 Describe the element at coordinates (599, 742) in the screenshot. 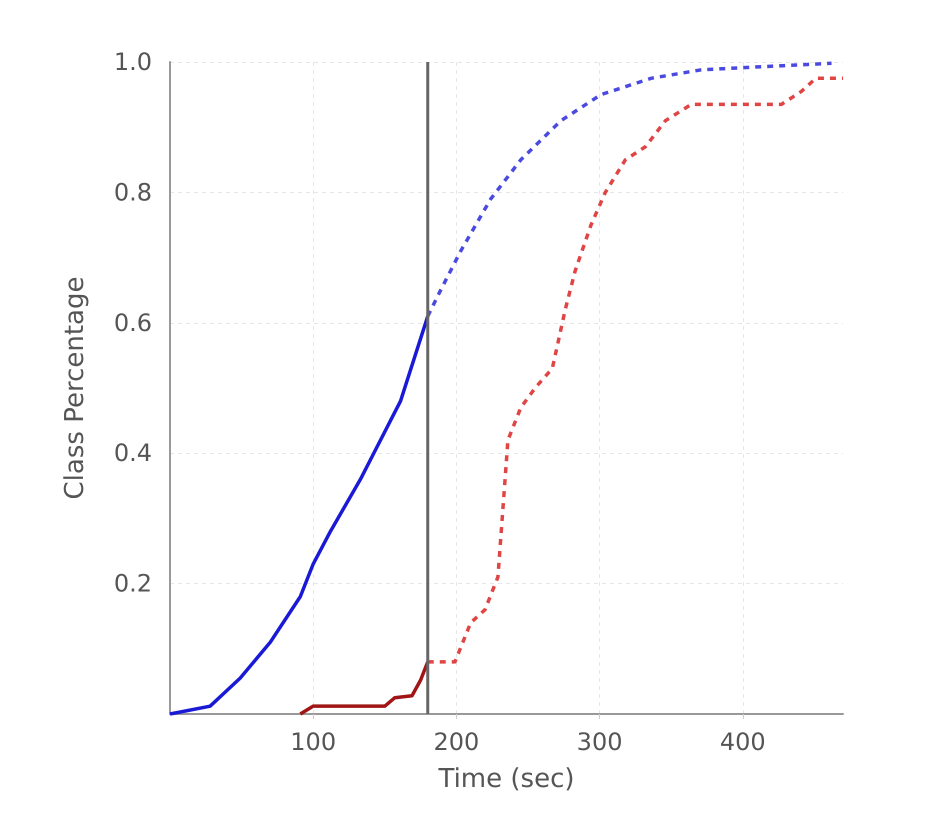

I see `x-tick-label: 300` at that location.